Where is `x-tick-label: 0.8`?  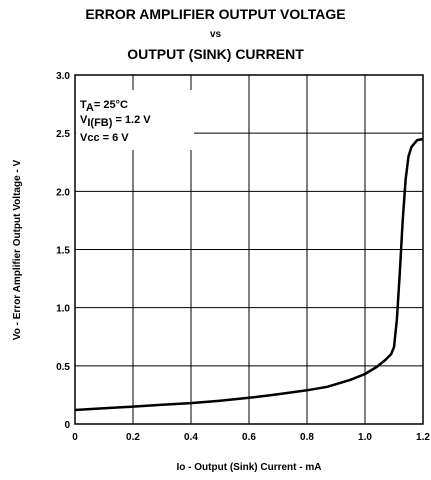
x-tick-label: 0.8 is located at coordinates (307, 437).